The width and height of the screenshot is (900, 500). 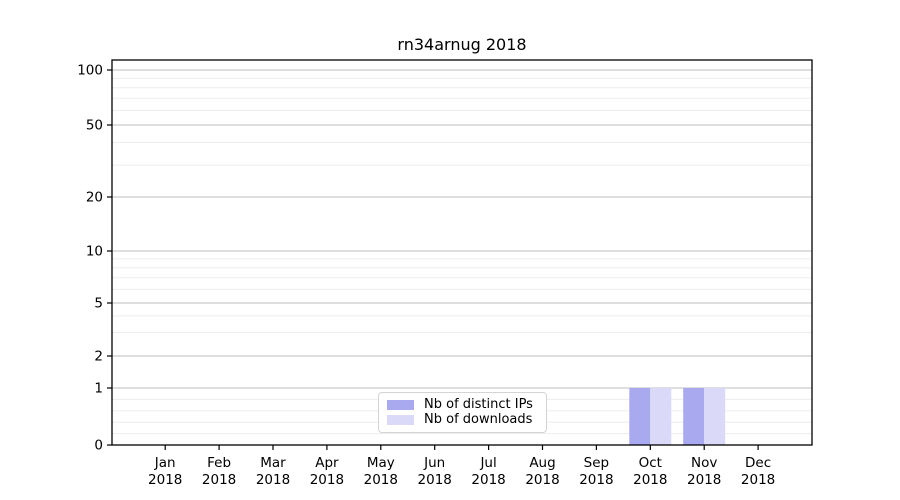 What do you see at coordinates (661, 416) in the screenshot?
I see `bar-oct-downloads` at bounding box center [661, 416].